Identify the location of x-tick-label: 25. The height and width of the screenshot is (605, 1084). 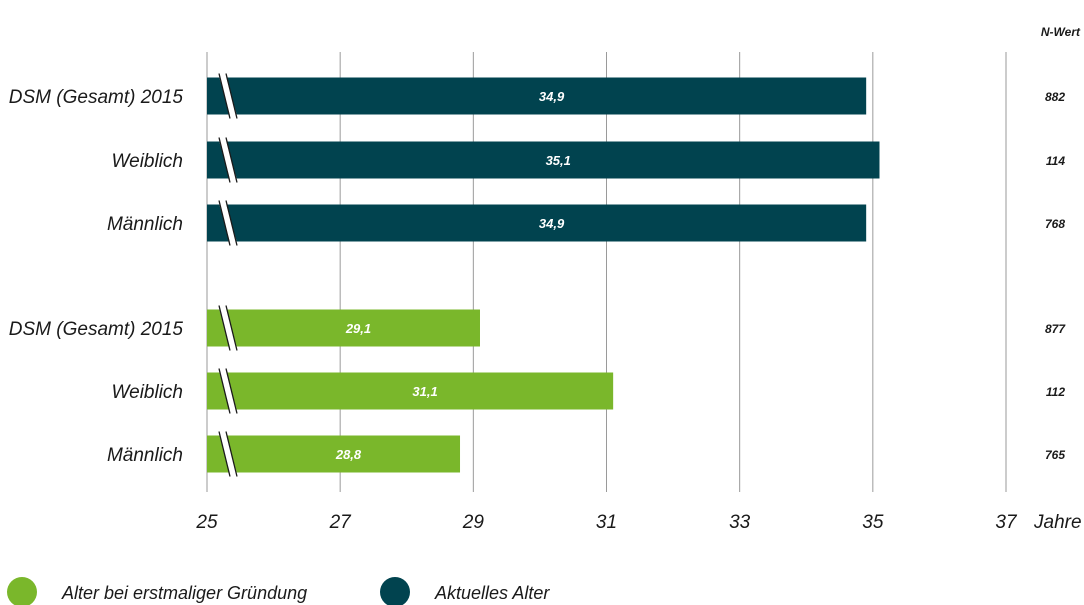
(206, 522).